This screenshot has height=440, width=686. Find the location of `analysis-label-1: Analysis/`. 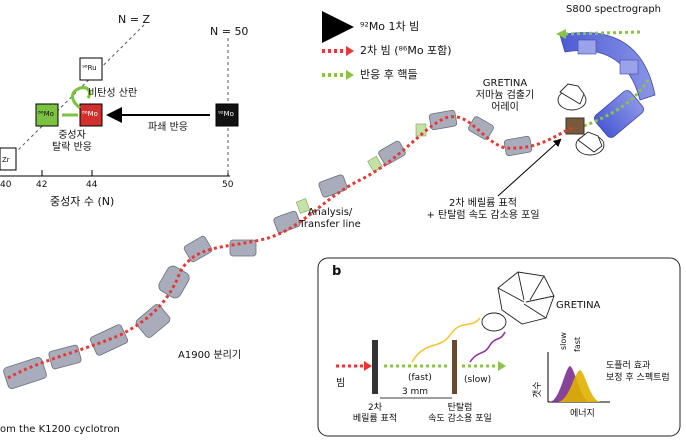

analysis-label-1: Analysis/ is located at coordinates (330, 212).